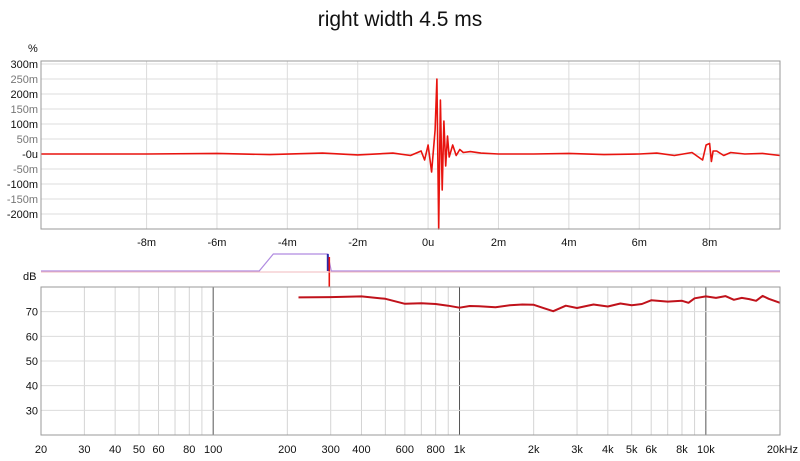  I want to click on window-window-trace, so click(410, 262).